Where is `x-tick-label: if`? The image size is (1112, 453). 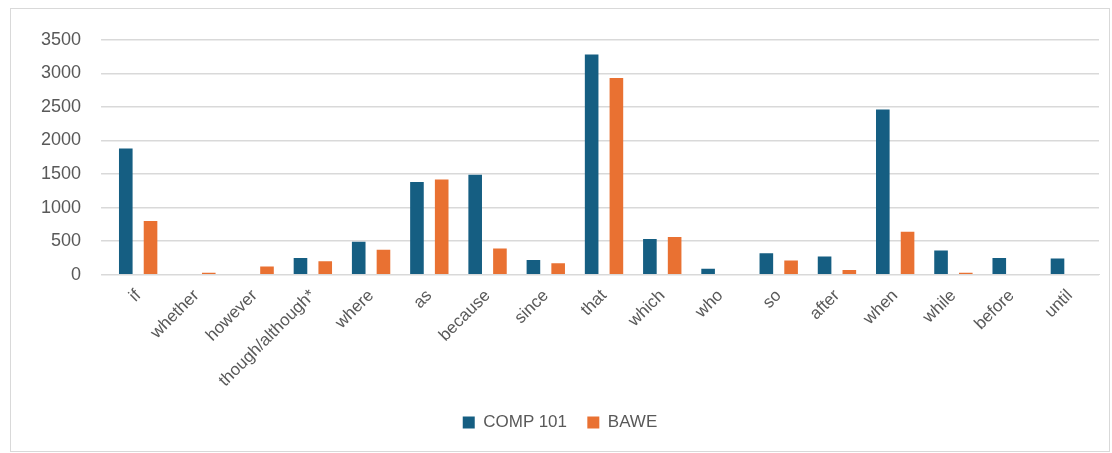 x-tick-label: if is located at coordinates (134, 295).